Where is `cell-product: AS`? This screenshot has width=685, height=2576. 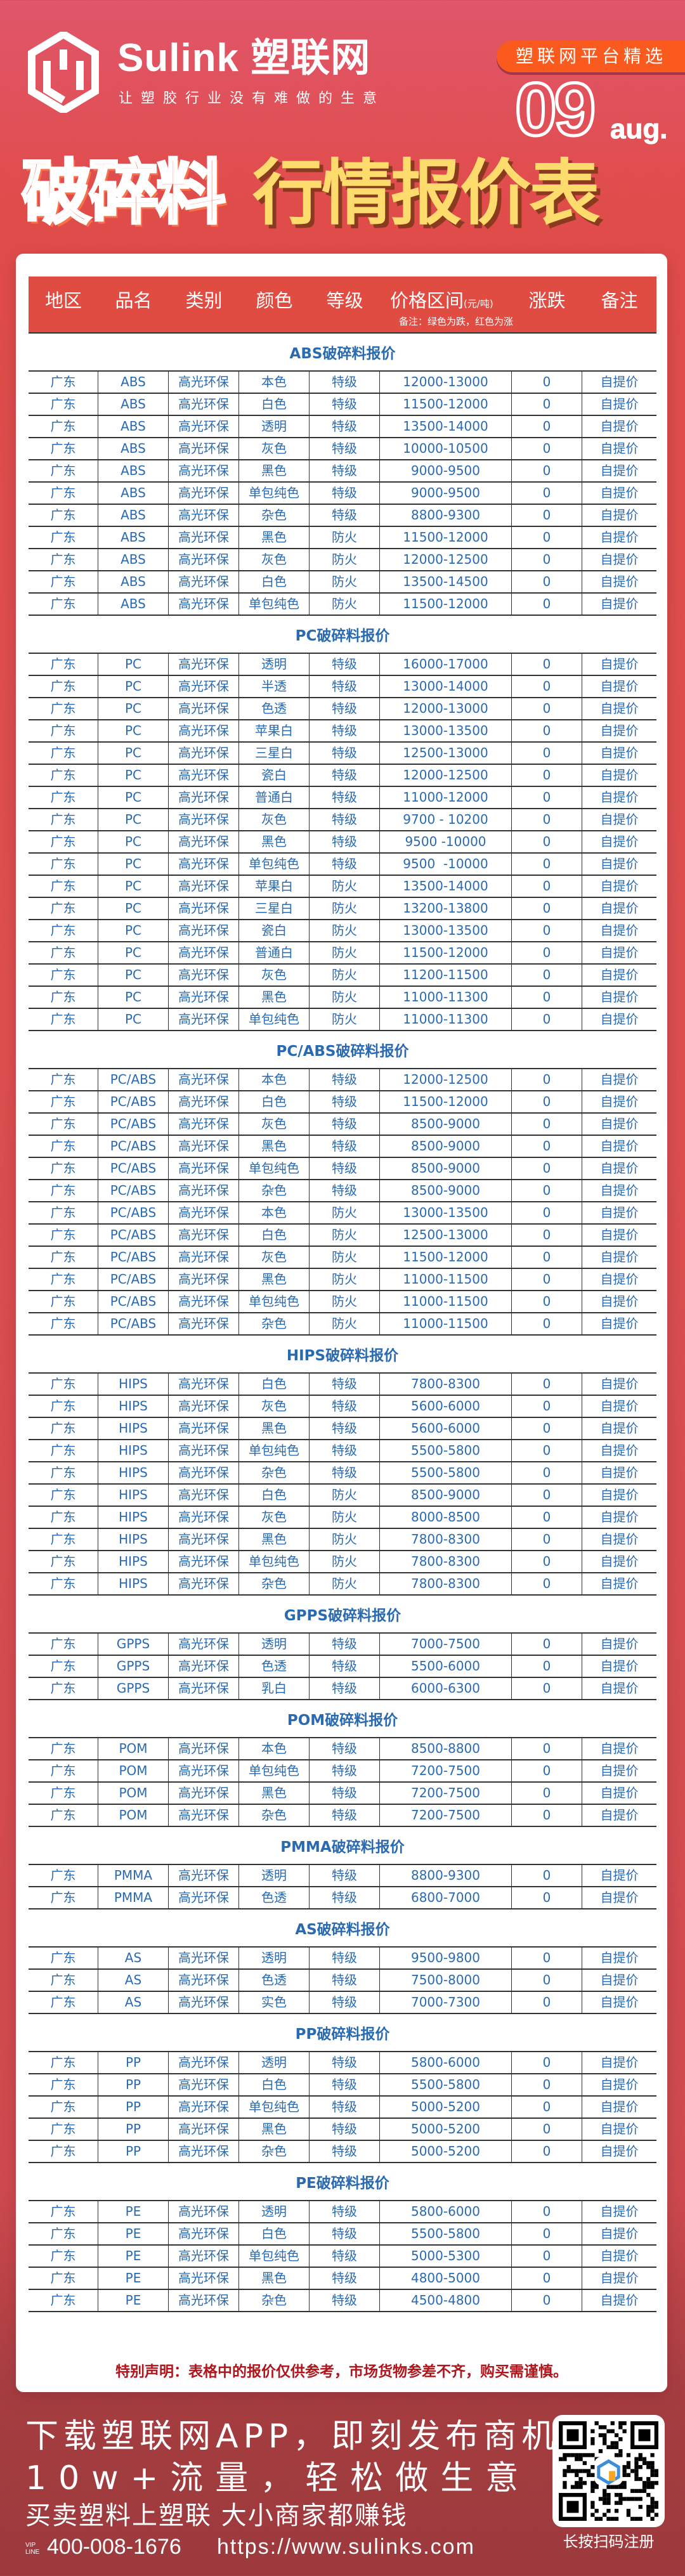 cell-product: AS is located at coordinates (134, 1981).